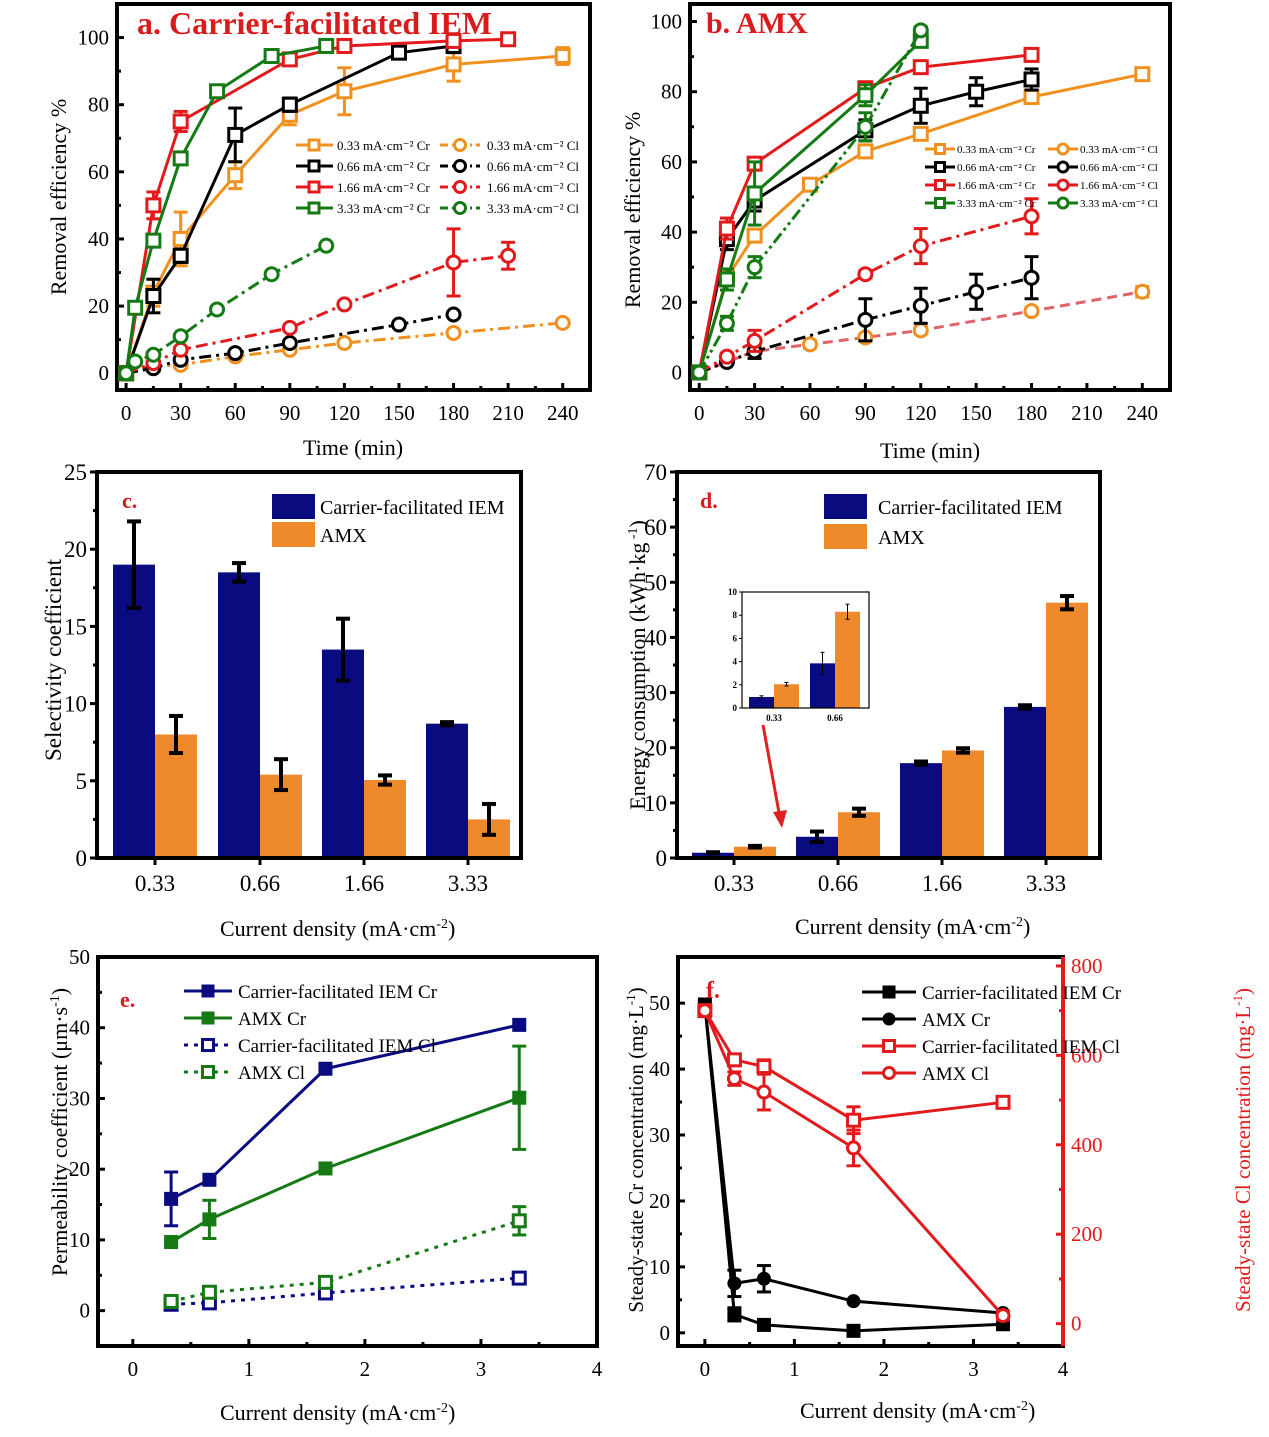 The height and width of the screenshot is (1437, 1269). I want to click on y2-tick-label: 400, so click(1087, 1145).